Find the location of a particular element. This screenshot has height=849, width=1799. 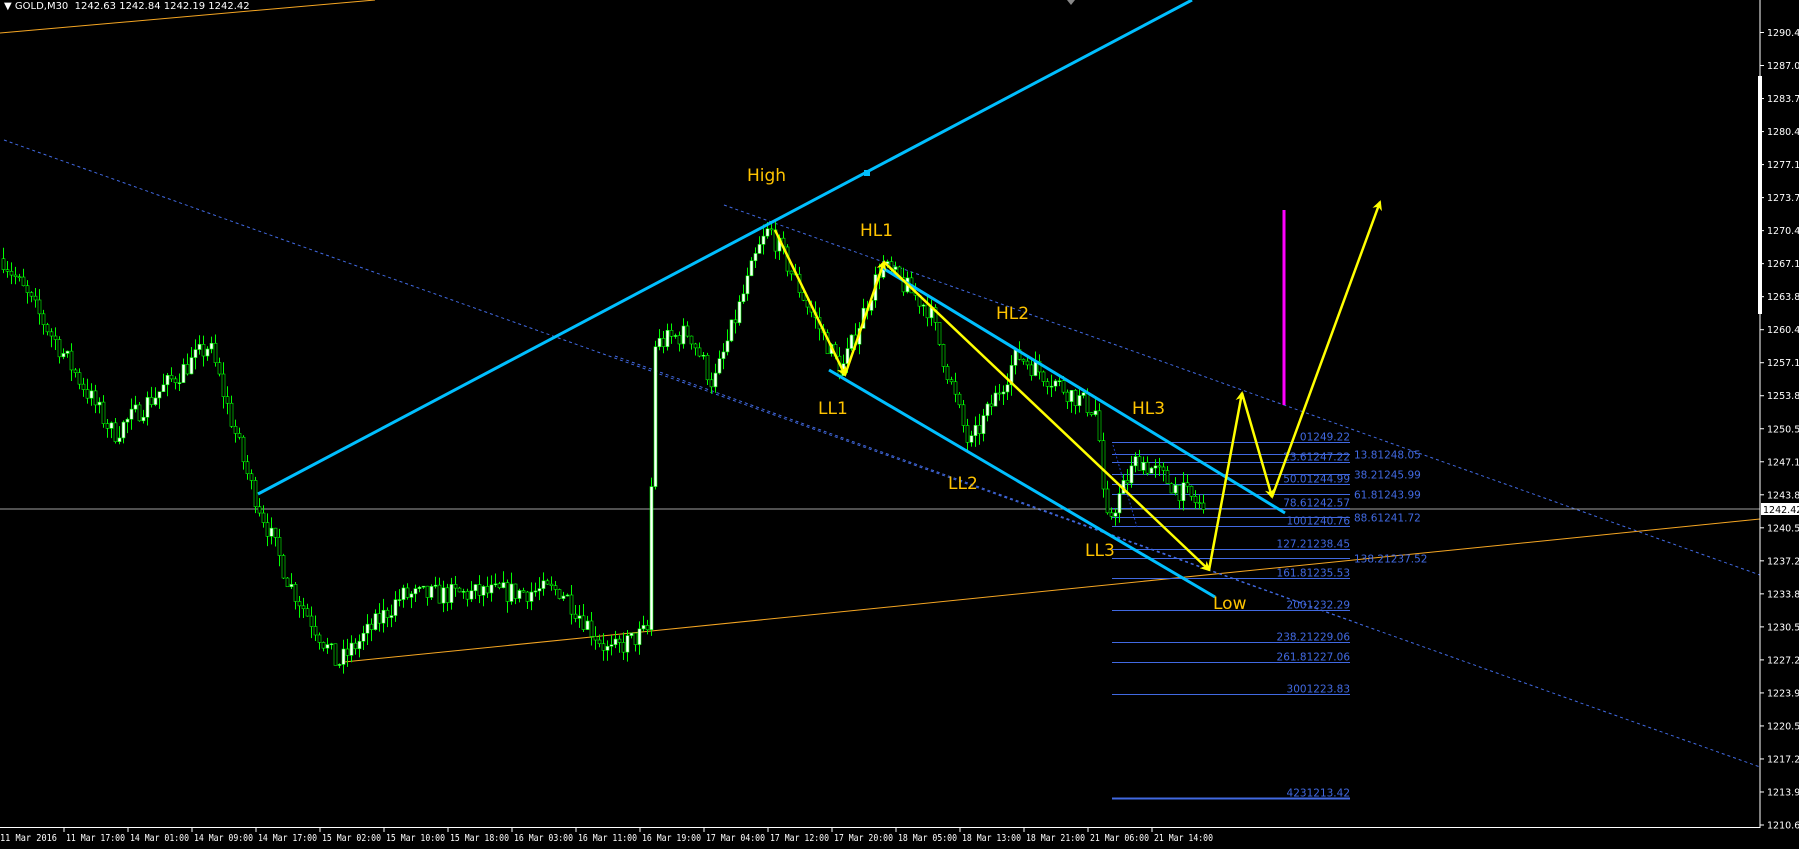

triangle-down-icon: ▼ is located at coordinates (9, 6).